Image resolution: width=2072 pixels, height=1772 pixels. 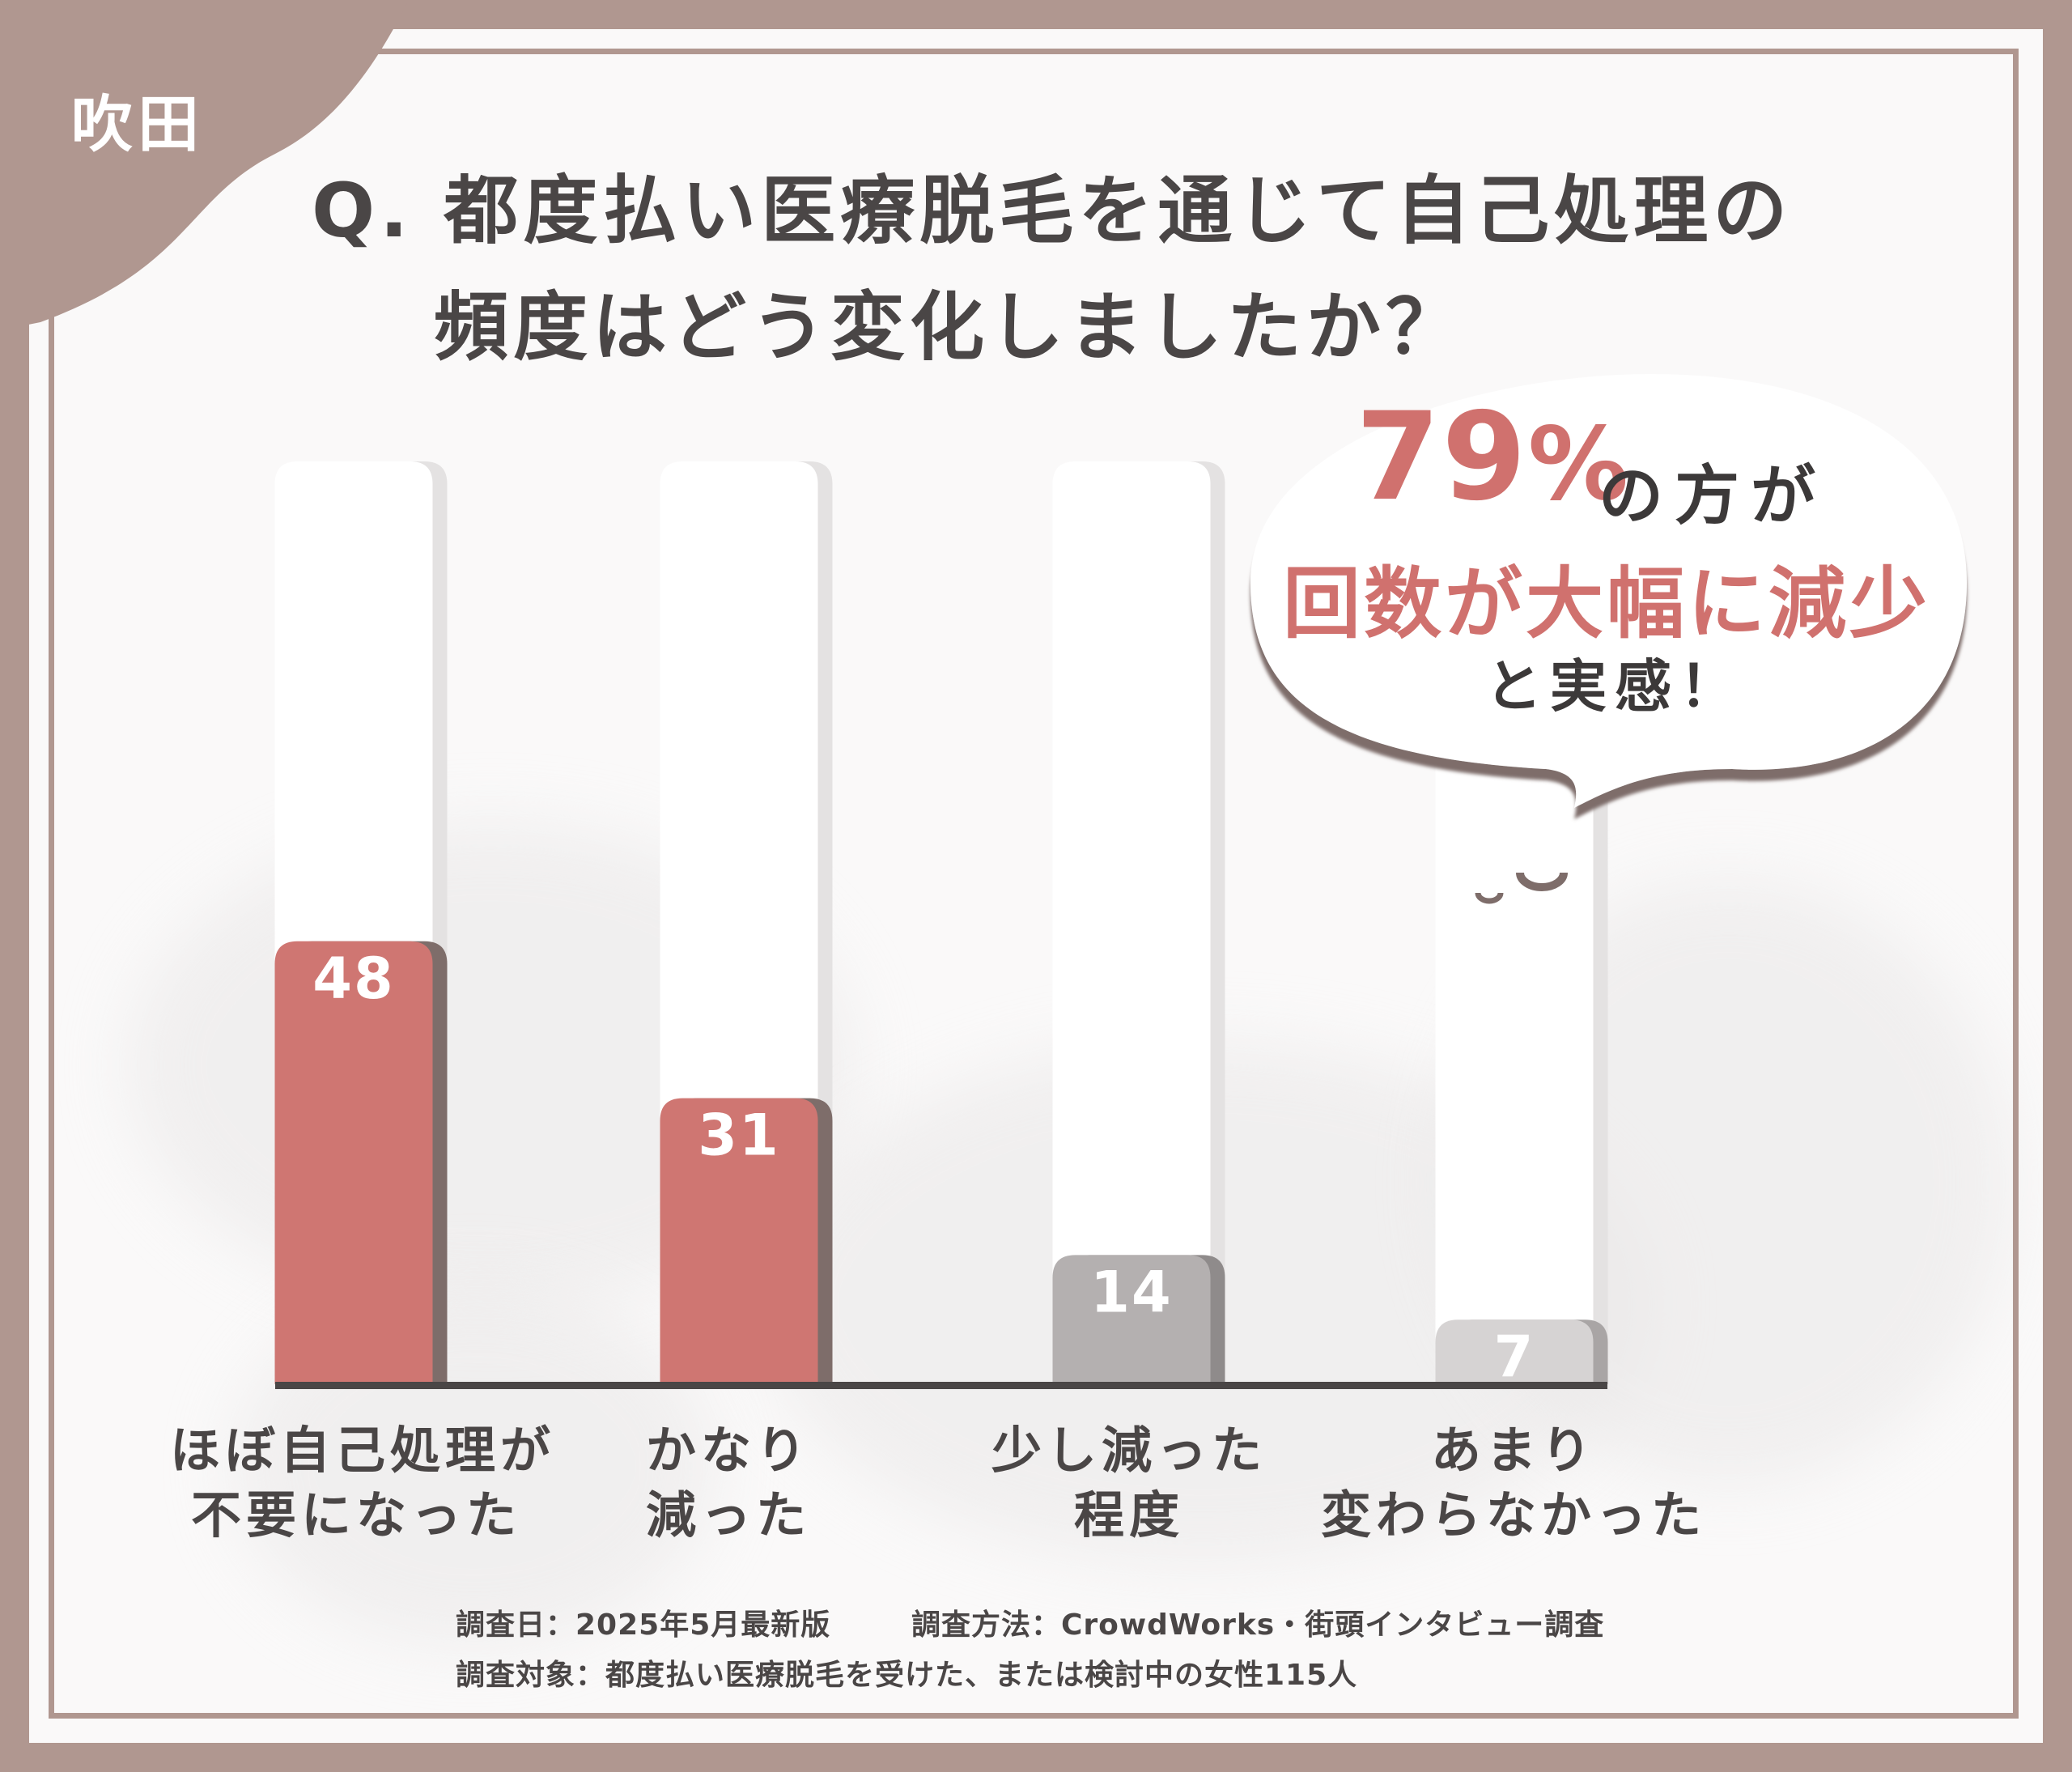 What do you see at coordinates (950, 327) in the screenshot?
I see `question-title-line2: 頻度はどう変化しましたか？` at bounding box center [950, 327].